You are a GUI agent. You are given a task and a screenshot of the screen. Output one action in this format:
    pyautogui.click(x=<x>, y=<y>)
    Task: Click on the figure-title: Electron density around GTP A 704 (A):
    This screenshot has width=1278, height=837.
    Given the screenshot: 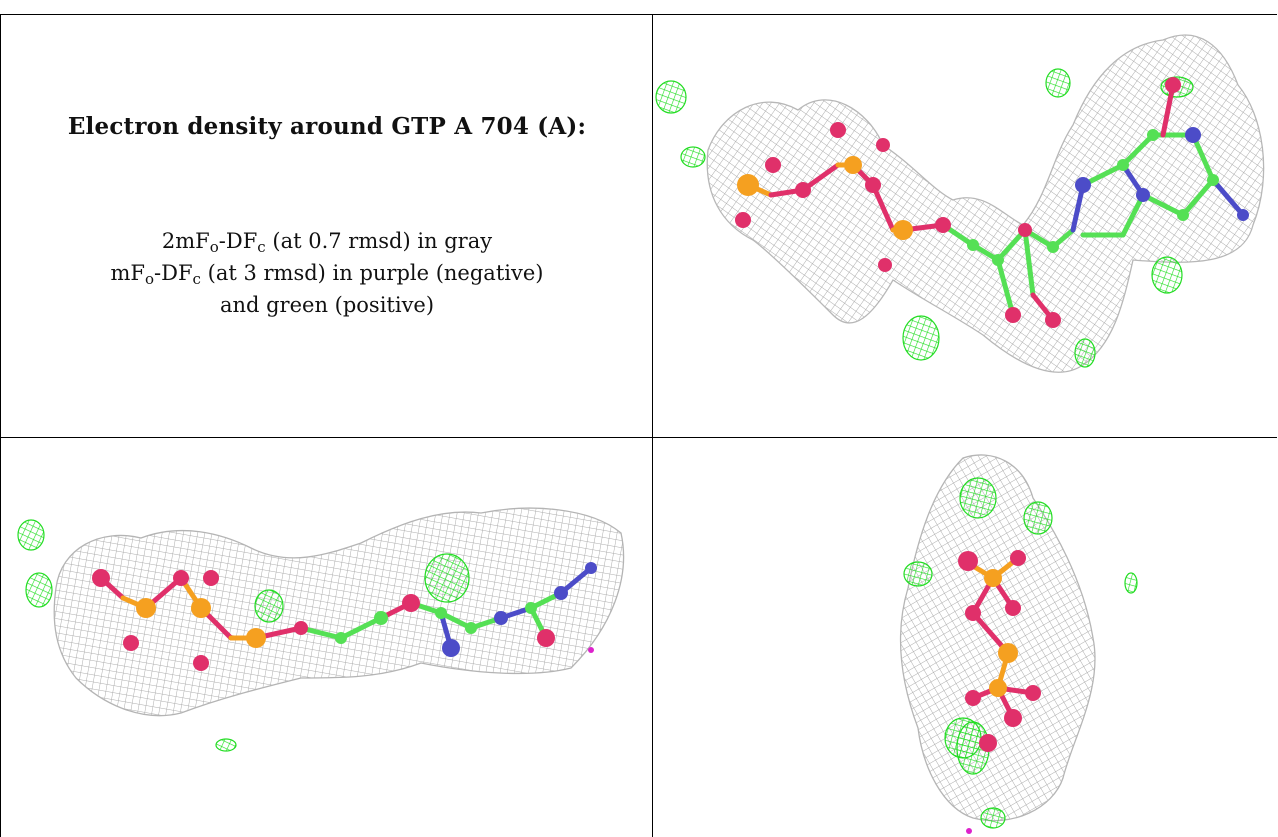 What is the action you would take?
    pyautogui.click(x=327, y=126)
    